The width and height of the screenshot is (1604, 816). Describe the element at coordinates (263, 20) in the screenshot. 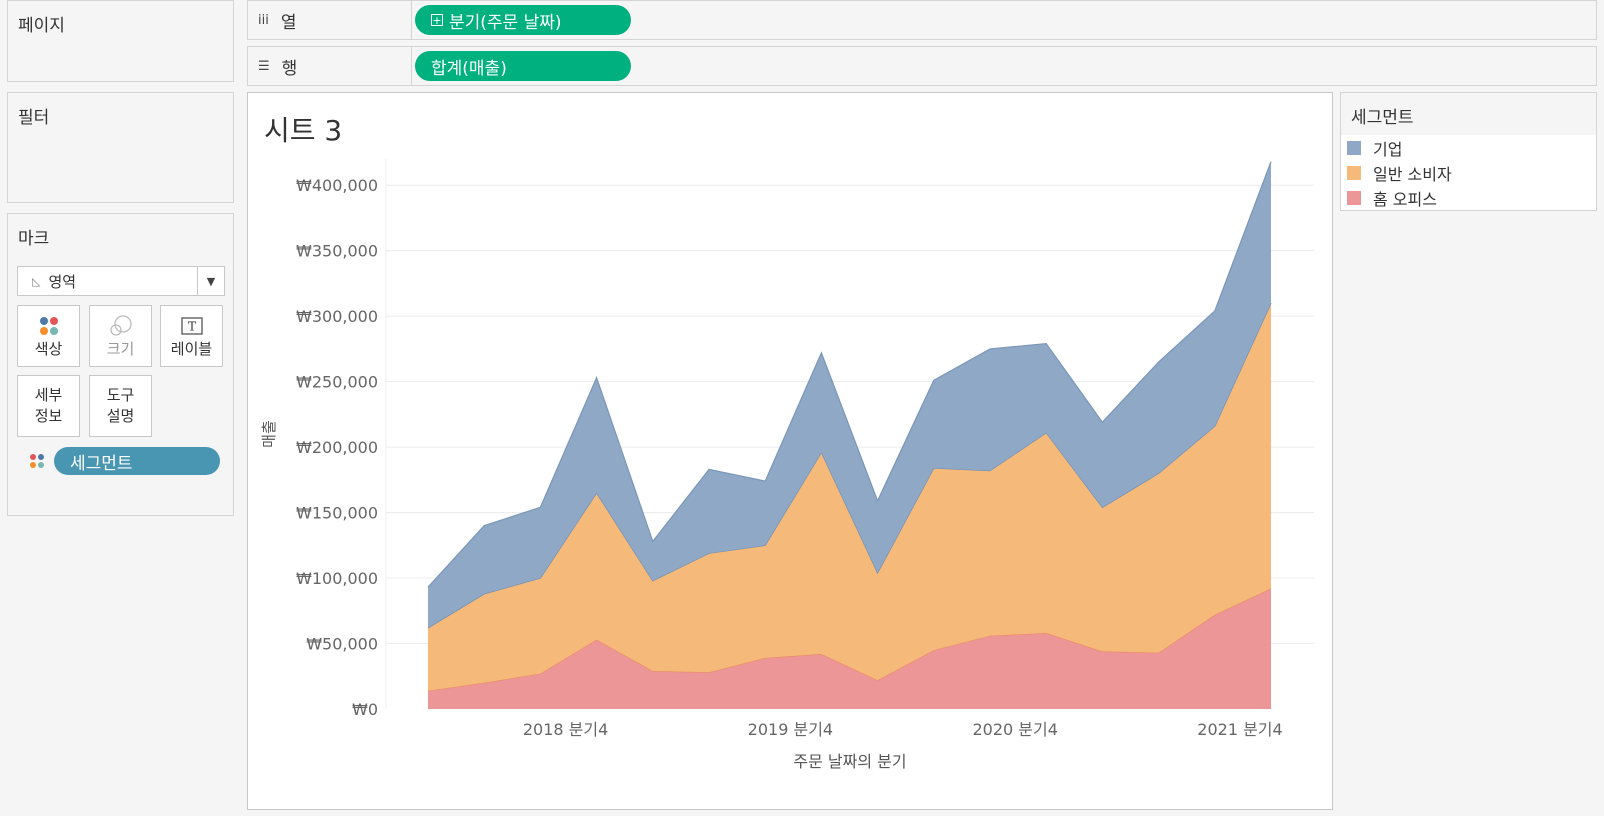

I see `columns-icon: iii` at that location.